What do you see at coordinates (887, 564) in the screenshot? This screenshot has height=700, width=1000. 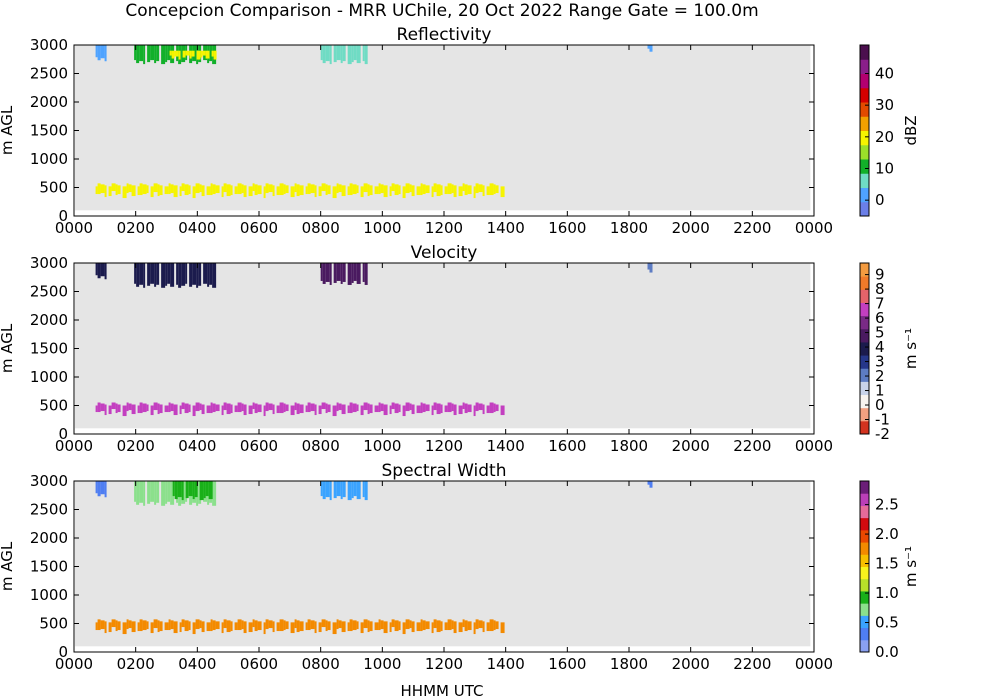 I see `colorbar-tick-label: 1.5` at bounding box center [887, 564].